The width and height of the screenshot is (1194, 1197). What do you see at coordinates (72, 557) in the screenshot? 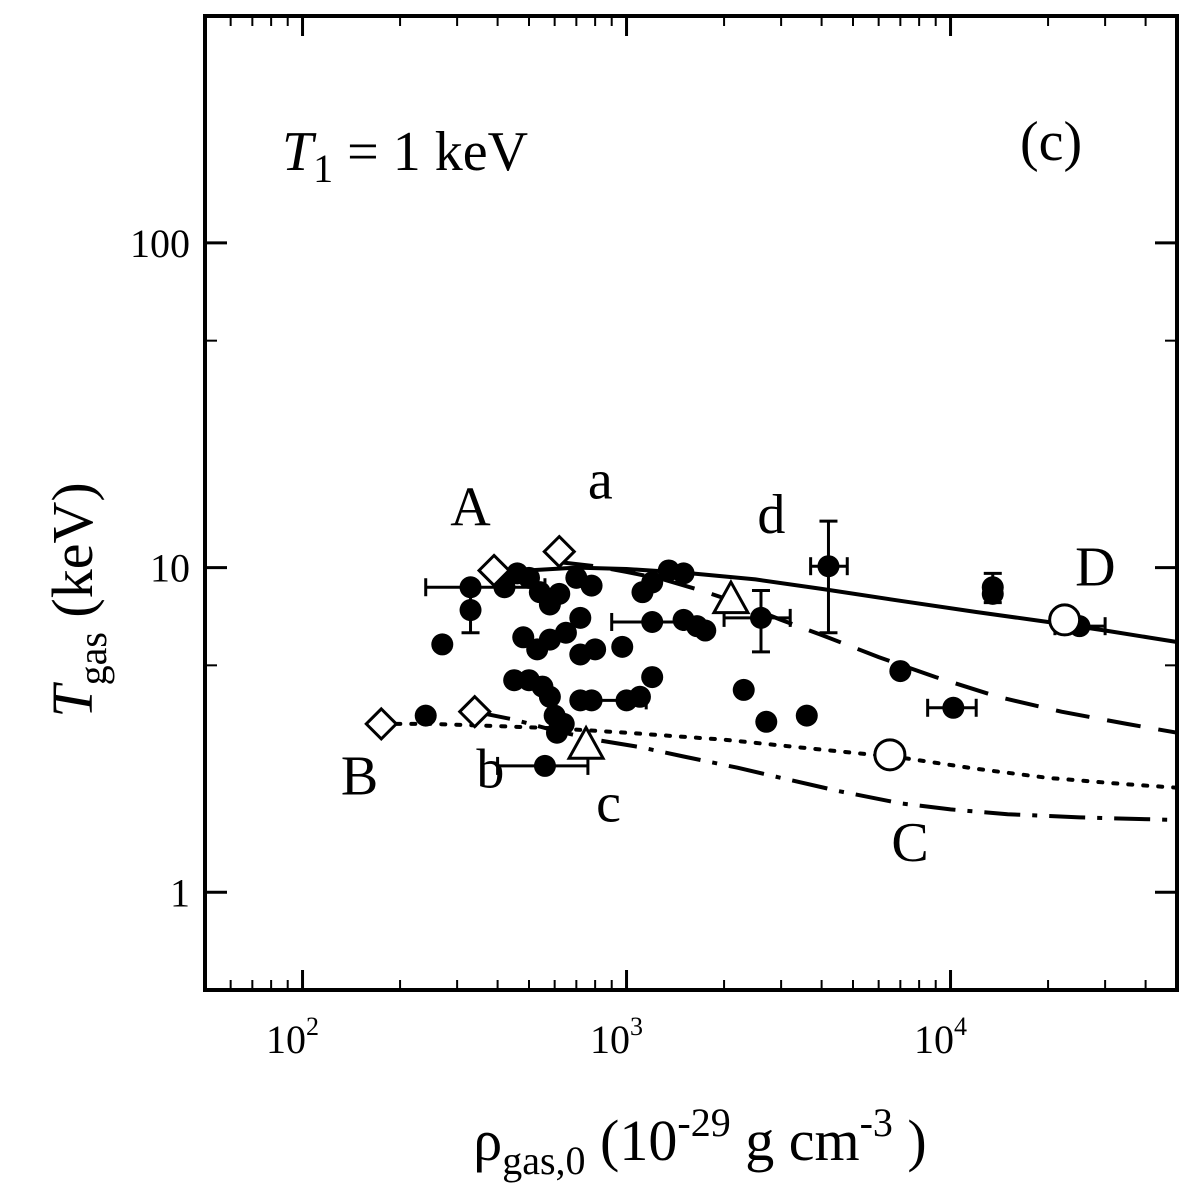
I see `y-axis-unit: (keV)` at bounding box center [72, 557].